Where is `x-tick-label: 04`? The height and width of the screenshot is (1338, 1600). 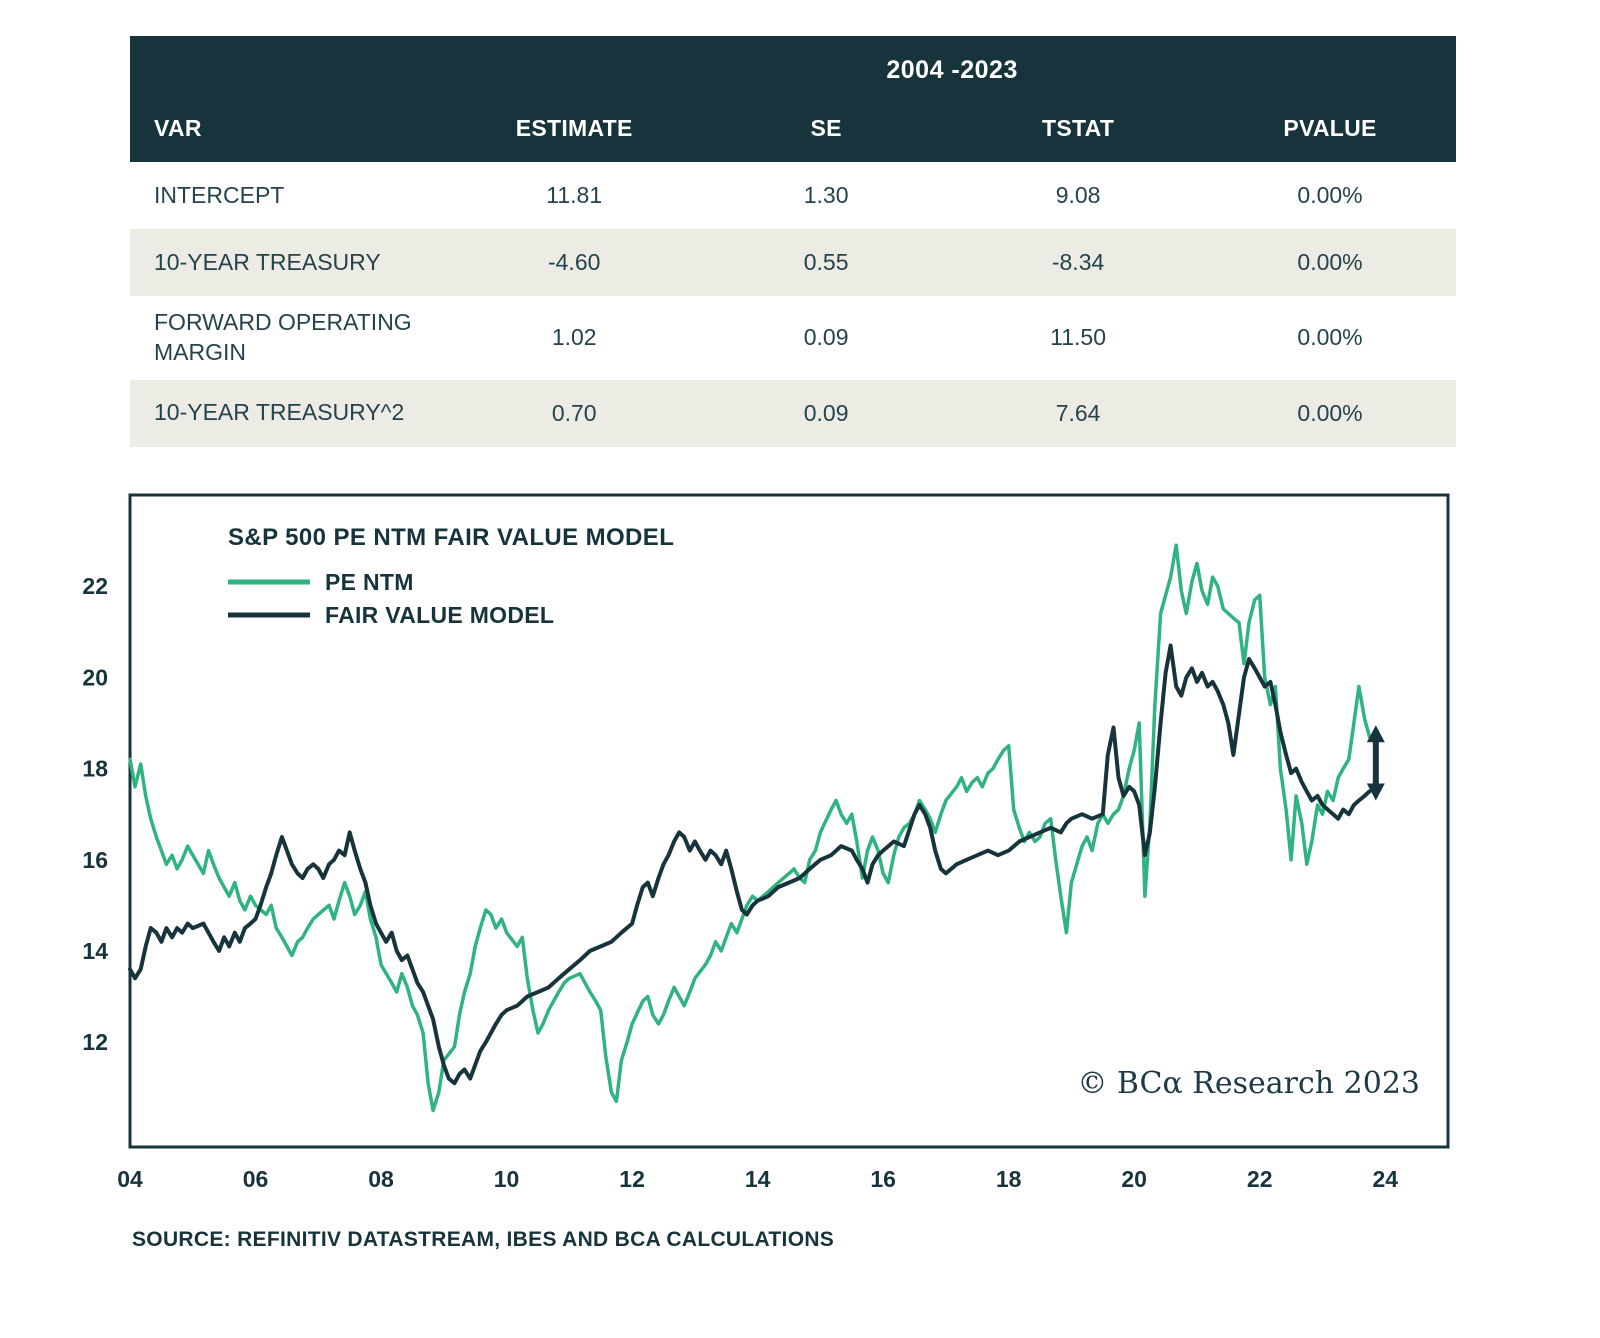 x-tick-label: 04 is located at coordinates (130, 1179).